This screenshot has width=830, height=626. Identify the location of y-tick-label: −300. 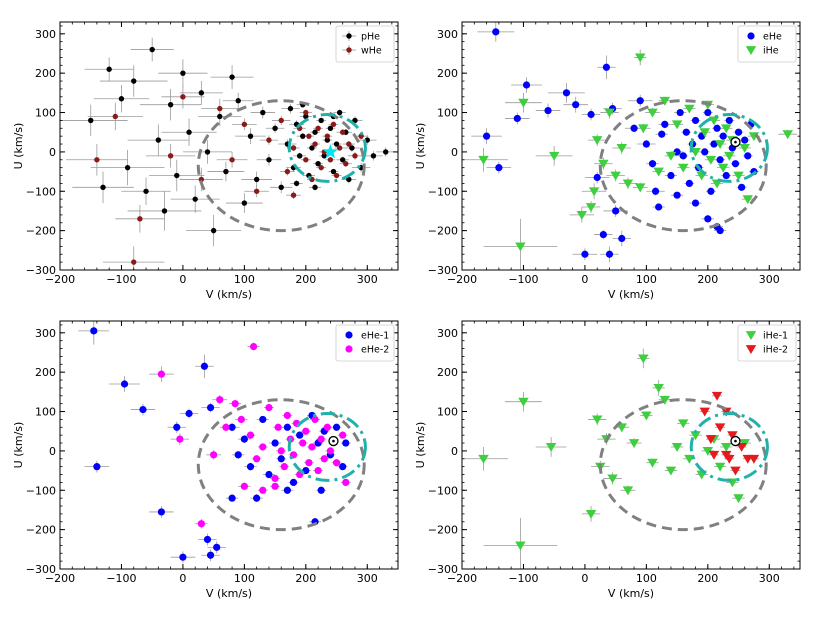
(443, 569).